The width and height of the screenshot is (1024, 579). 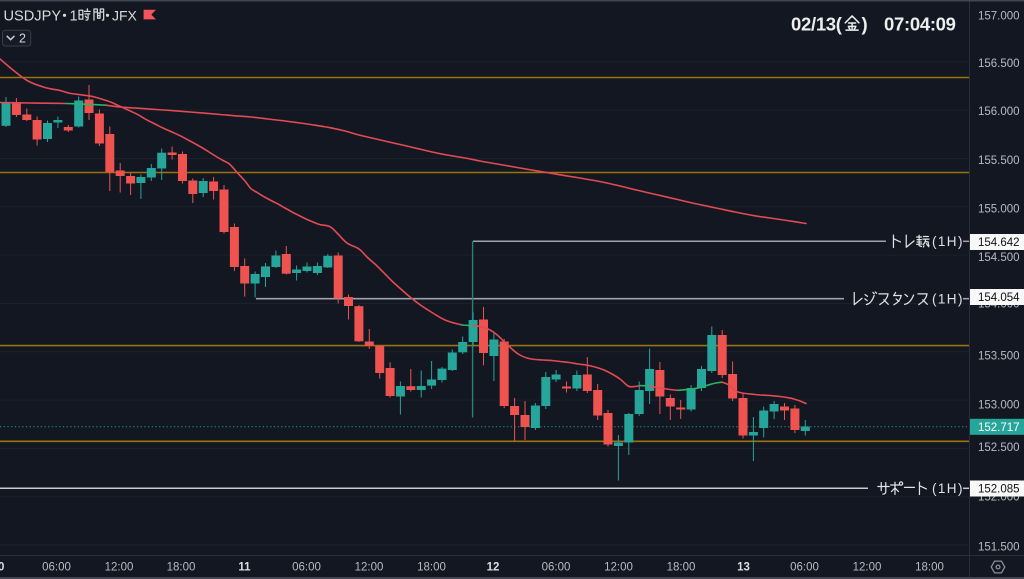 What do you see at coordinates (74, 17) in the screenshot?
I see `svg-text: 1` at bounding box center [74, 17].